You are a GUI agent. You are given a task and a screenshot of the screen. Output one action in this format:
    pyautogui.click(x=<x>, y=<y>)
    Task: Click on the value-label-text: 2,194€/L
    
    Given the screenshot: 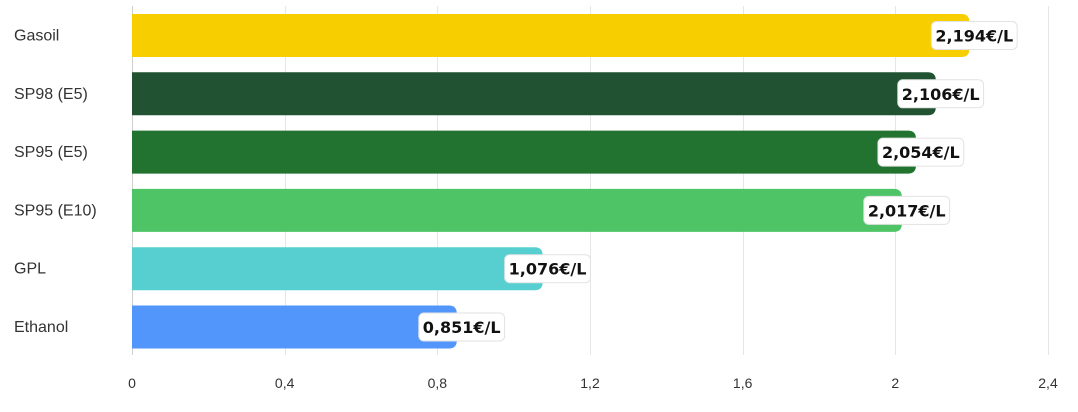 What is the action you would take?
    pyautogui.click(x=974, y=36)
    